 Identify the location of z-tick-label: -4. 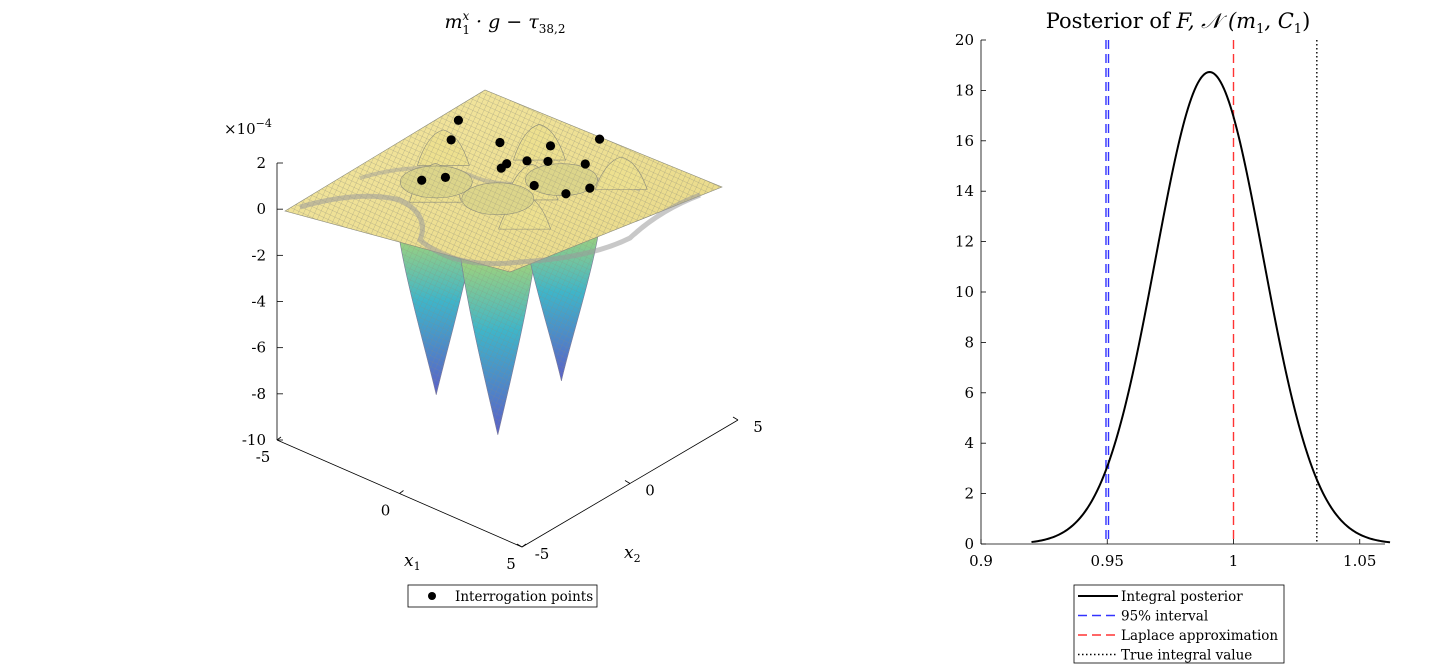
(258, 302).